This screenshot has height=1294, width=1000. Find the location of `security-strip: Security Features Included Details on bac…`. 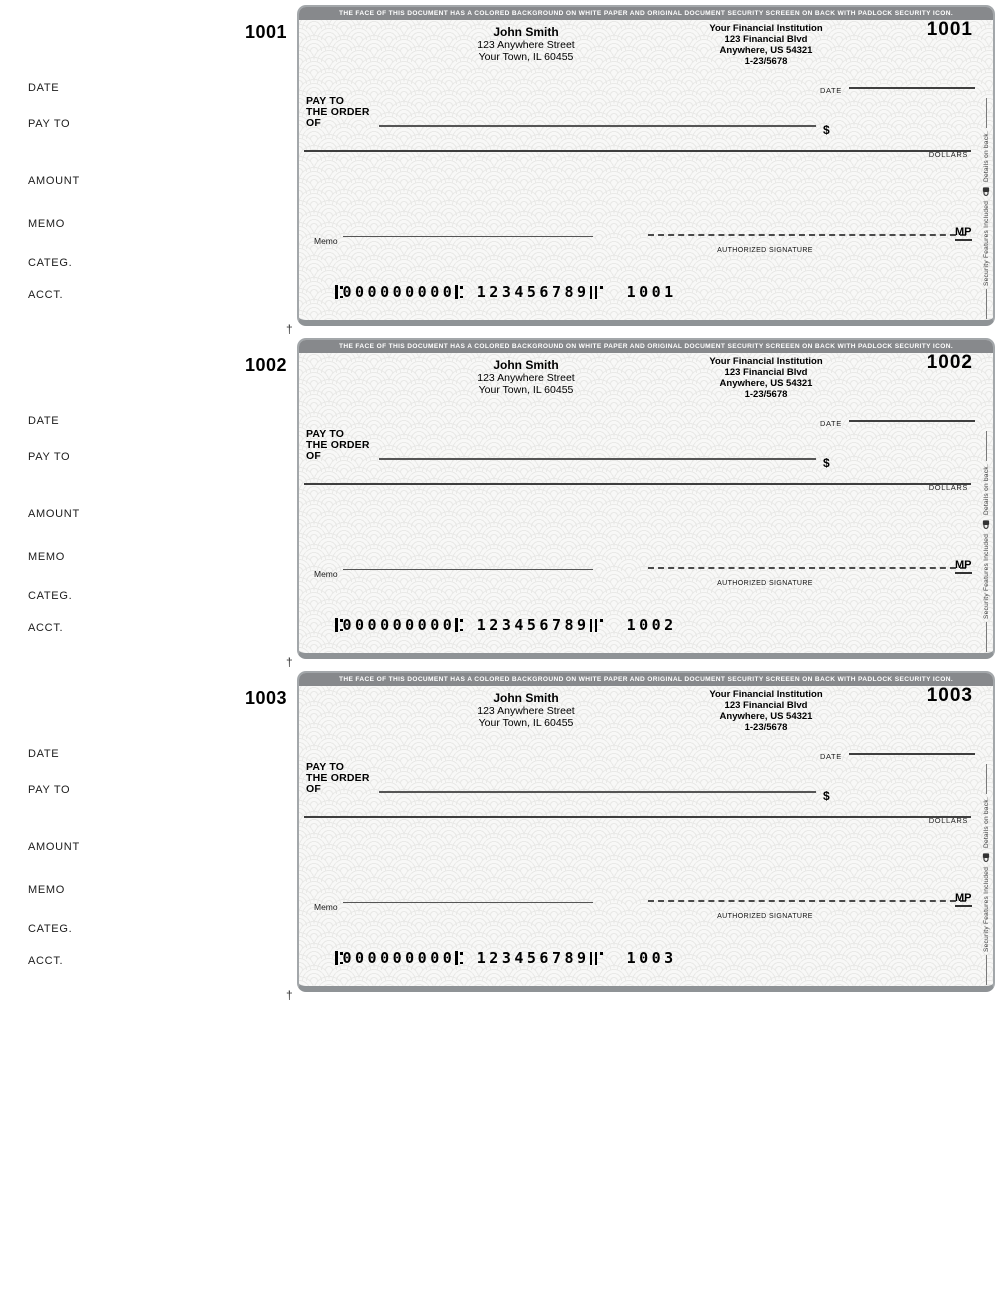

security-strip: Security Features Included Details on bac… is located at coordinates (986, 837).